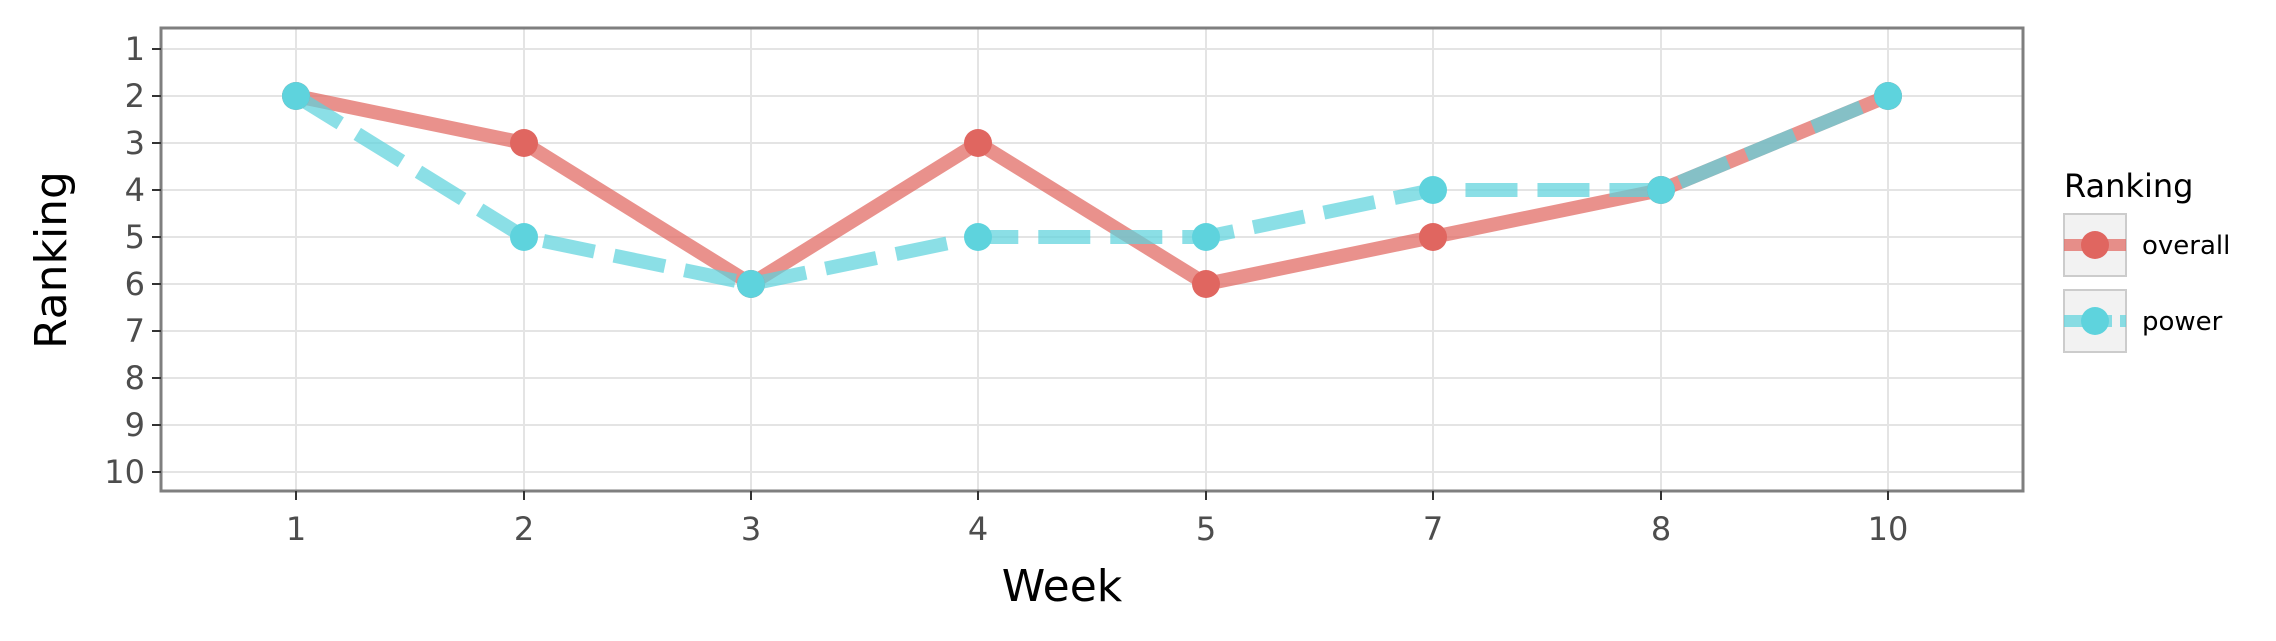  I want to click on x-tick-label: 10, so click(1888, 529).